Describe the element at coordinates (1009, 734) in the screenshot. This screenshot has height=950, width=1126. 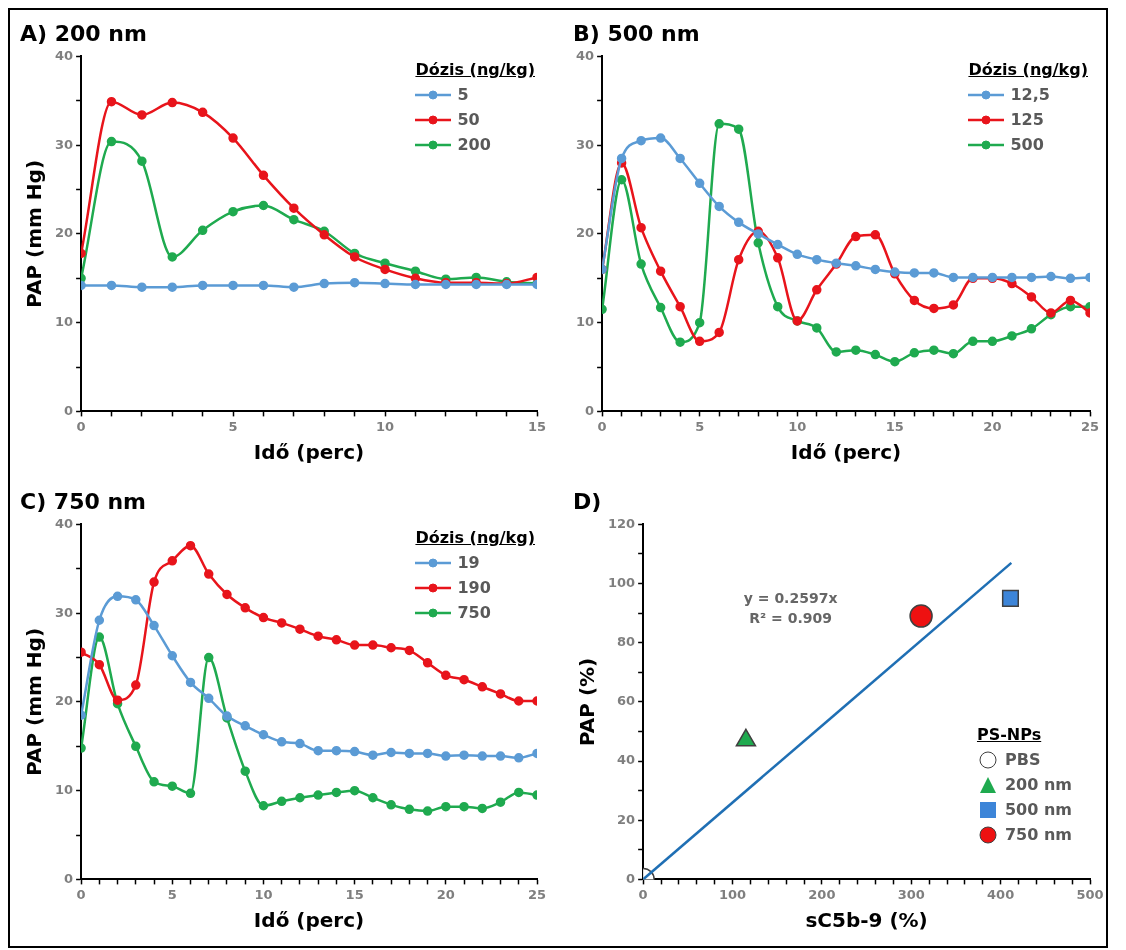
I see `legend-title: PS-NPs` at that location.